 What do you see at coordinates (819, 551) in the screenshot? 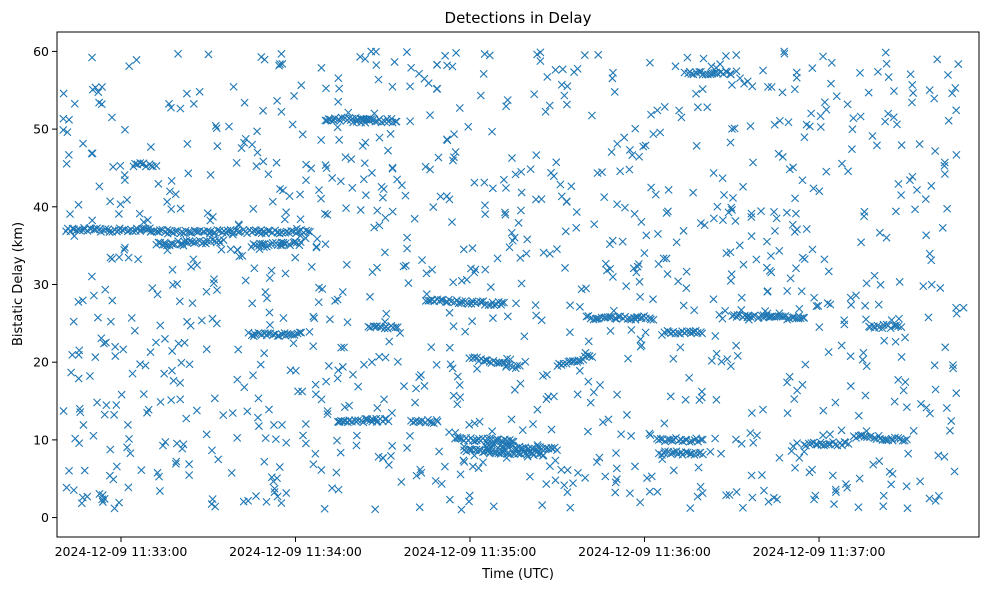
I see `x-tick-label: 2024-12-09 11:37:00` at bounding box center [819, 551].